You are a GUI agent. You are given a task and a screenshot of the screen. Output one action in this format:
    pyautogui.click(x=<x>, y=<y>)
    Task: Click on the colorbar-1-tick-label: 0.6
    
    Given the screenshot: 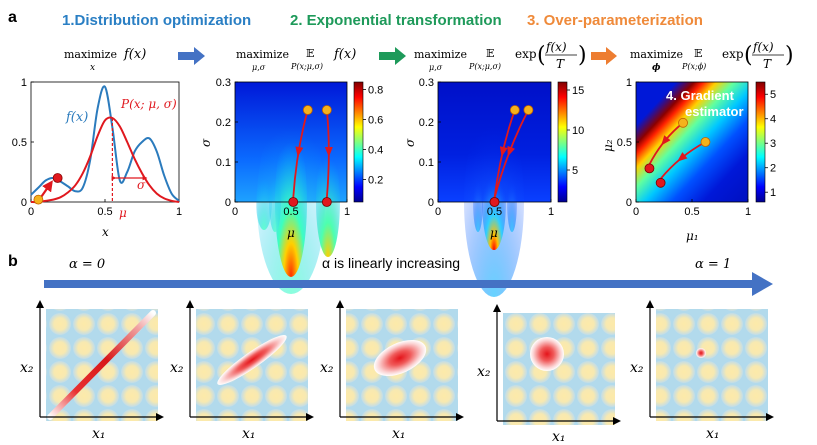 What is the action you would take?
    pyautogui.click(x=375, y=121)
    